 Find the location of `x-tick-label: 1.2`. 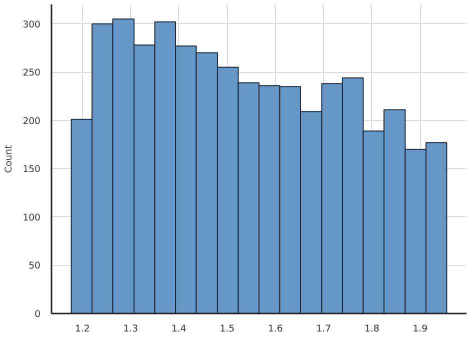

x-tick-label: 1.2 is located at coordinates (82, 329).